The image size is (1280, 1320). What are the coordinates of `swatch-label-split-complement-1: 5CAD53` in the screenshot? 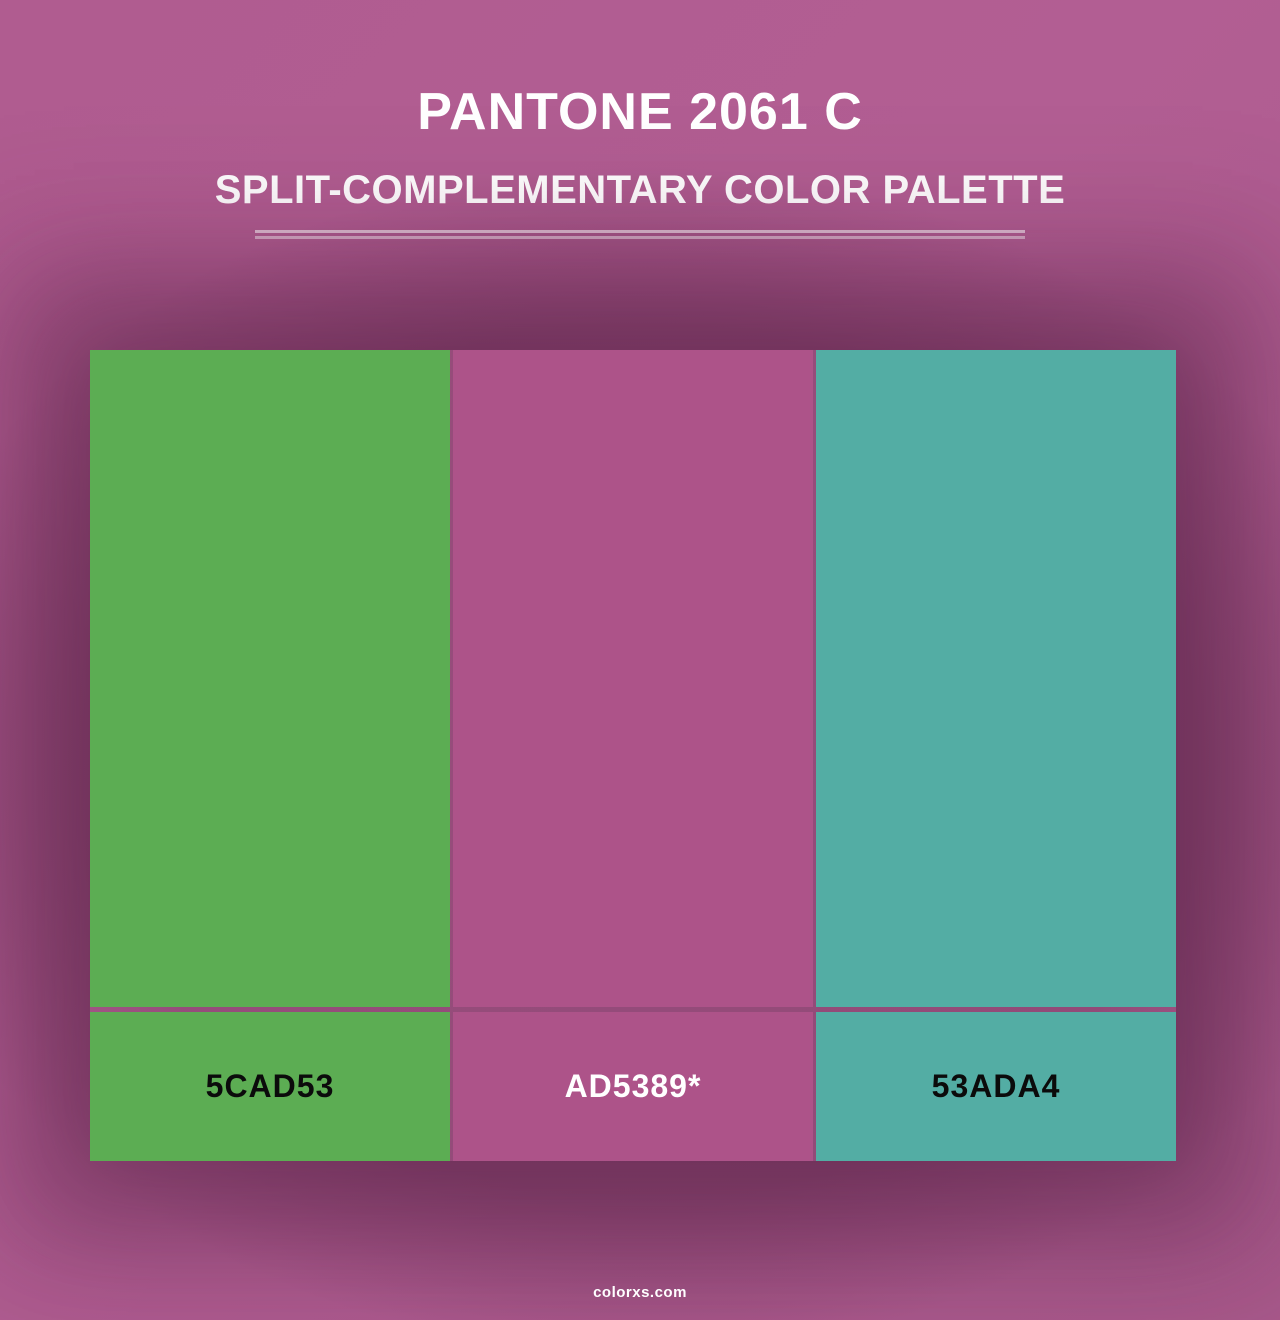 It's located at (270, 1086).